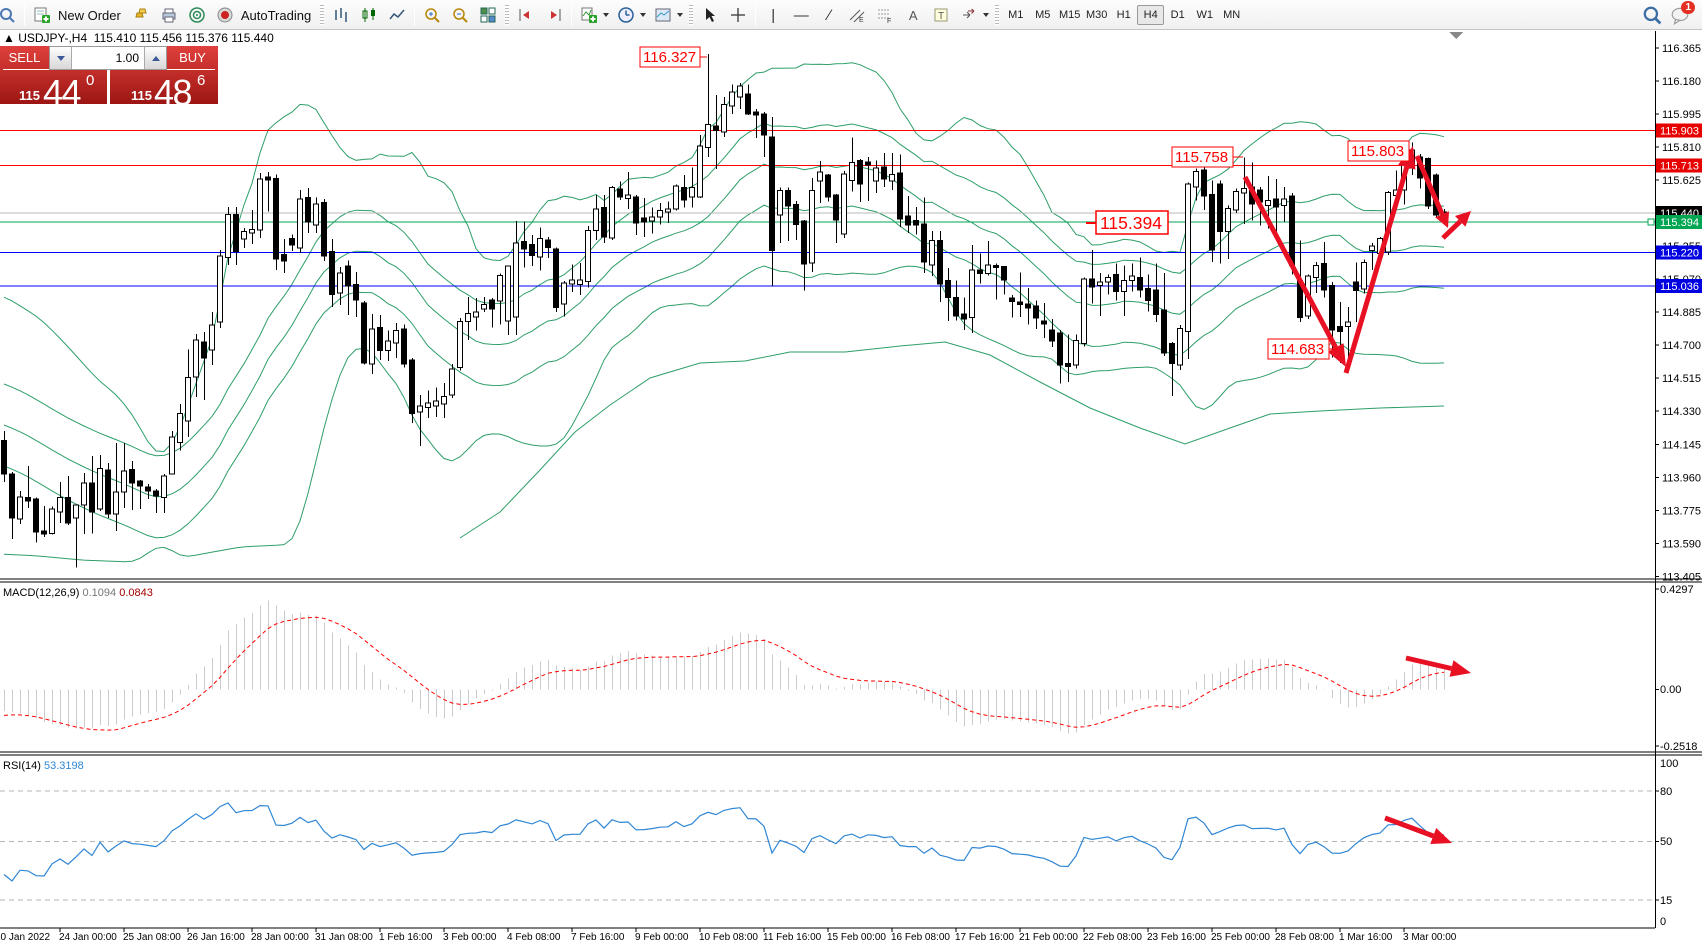 The image size is (1702, 949). Describe the element at coordinates (1663, 922) in the screenshot. I see `svg-text: 0` at that location.